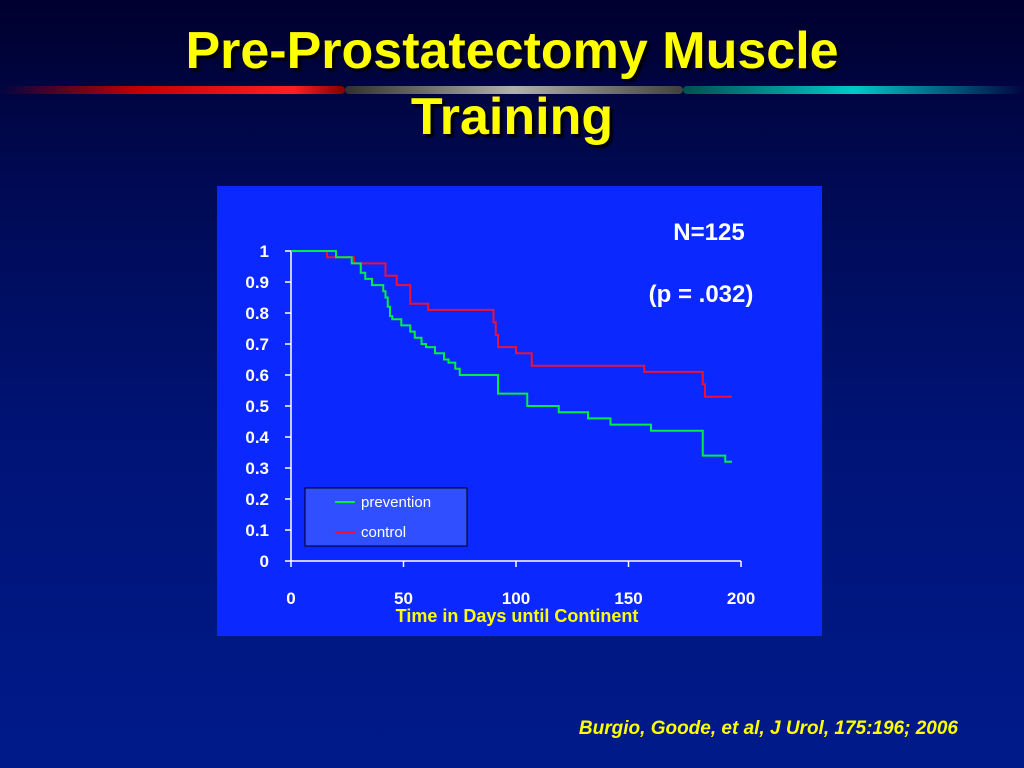  I want to click on x-tick-label: 200, so click(741, 598).